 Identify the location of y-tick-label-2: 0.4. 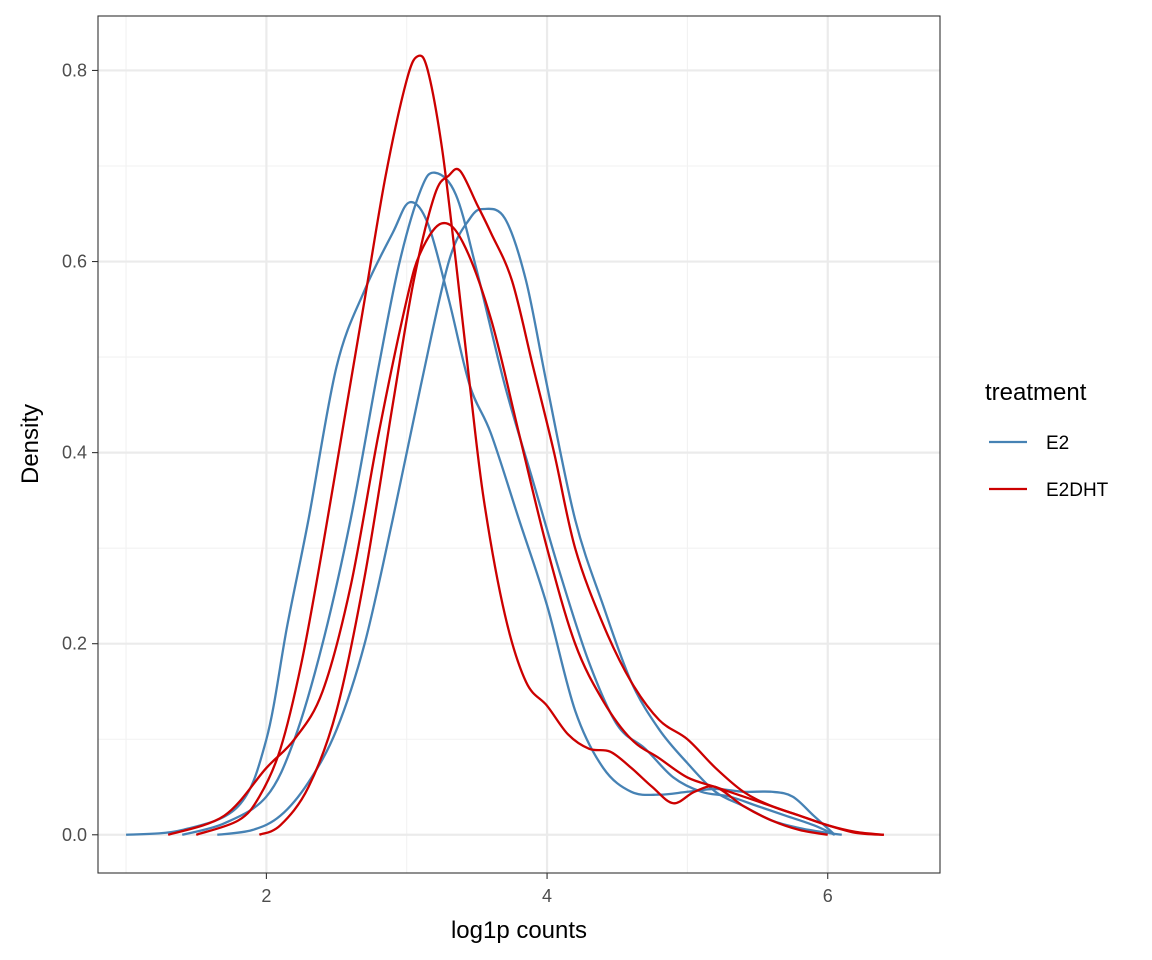
(74, 453).